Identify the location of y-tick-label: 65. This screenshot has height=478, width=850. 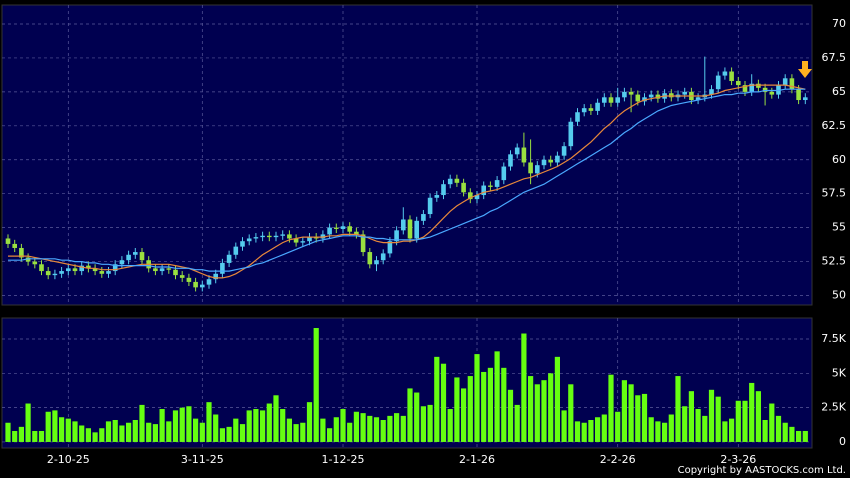
(839, 91).